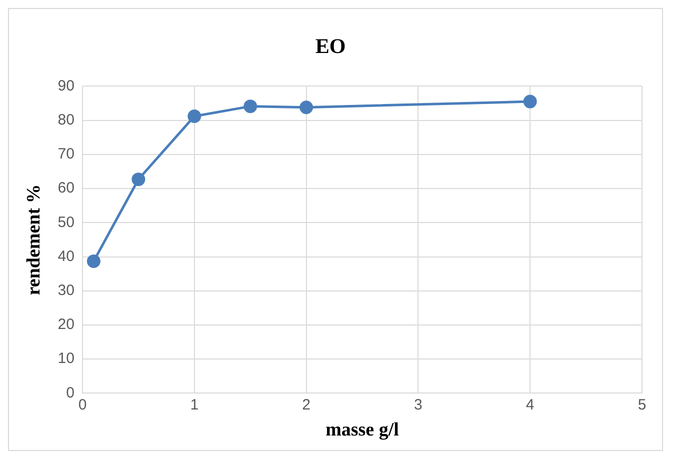 This screenshot has height=459, width=673. What do you see at coordinates (306, 405) in the screenshot?
I see `x-tick-label: 2` at bounding box center [306, 405].